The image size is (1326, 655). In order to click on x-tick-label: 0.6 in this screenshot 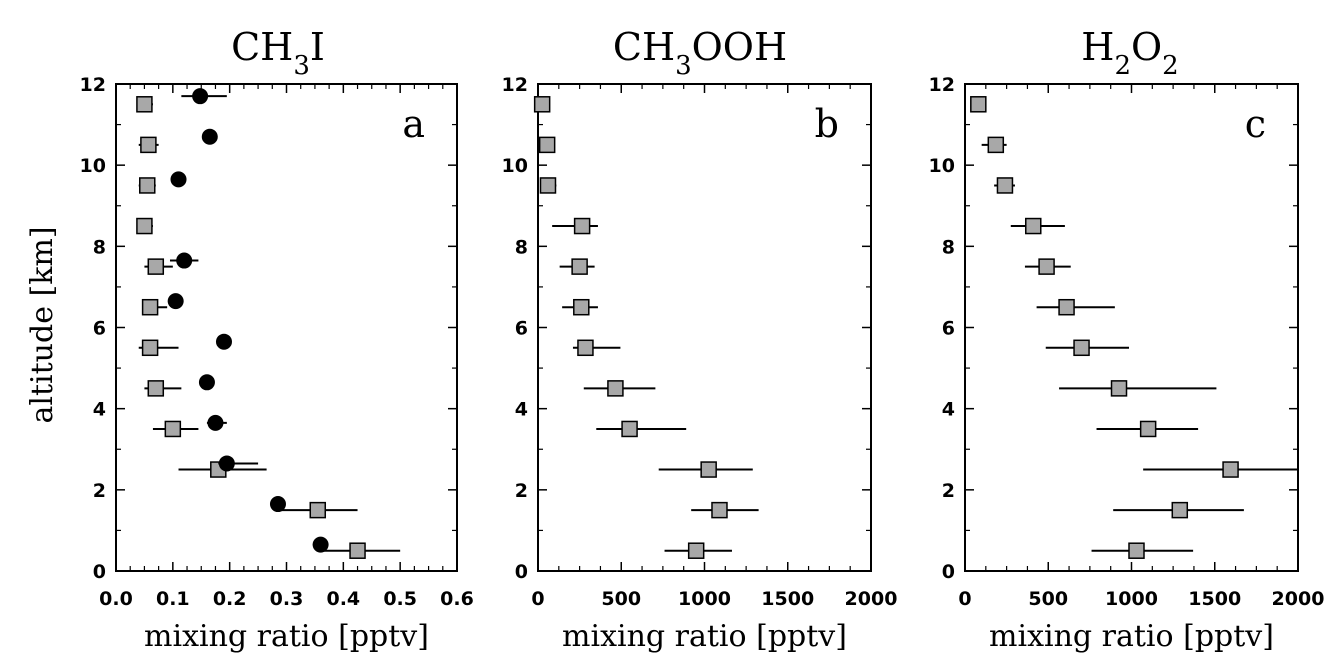, I will do `click(457, 599)`.